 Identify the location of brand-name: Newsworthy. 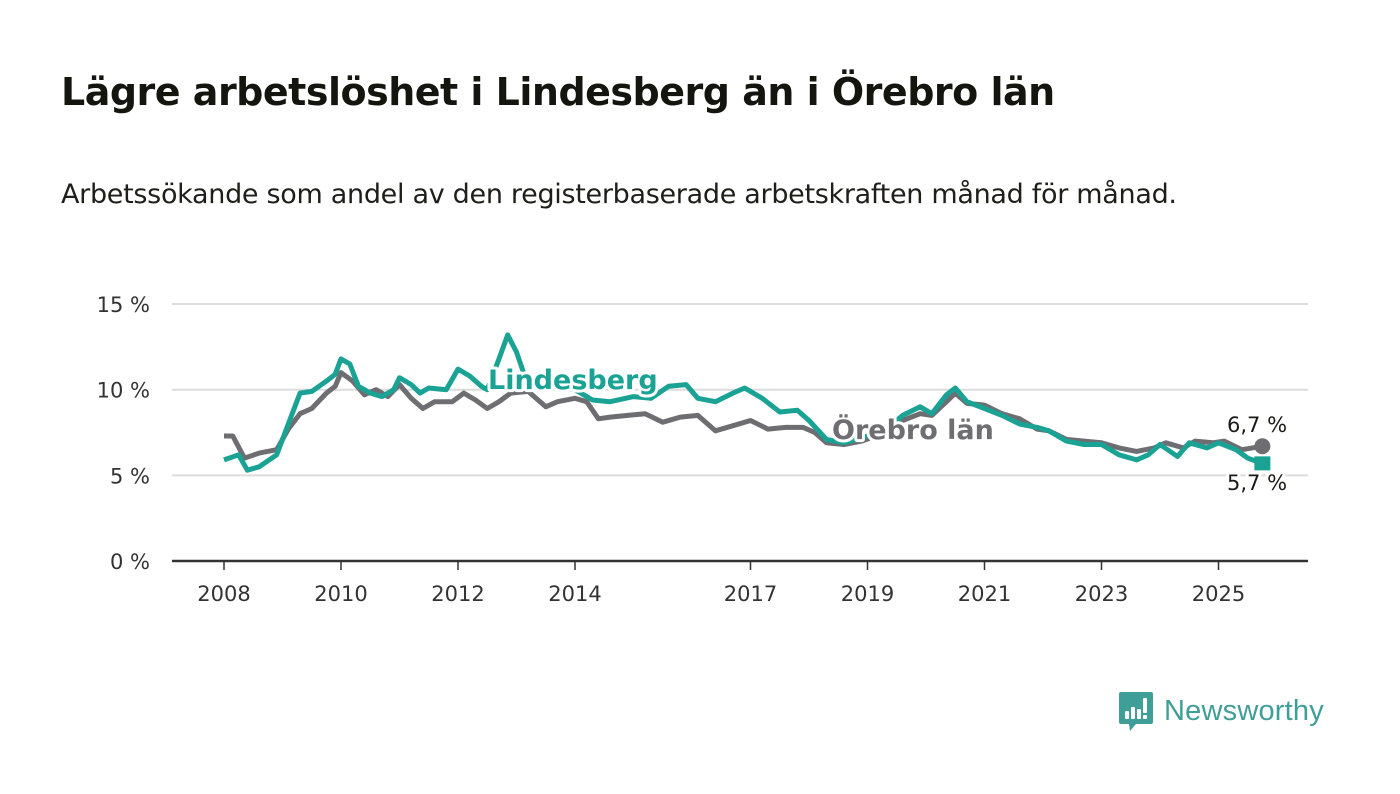
(1244, 710).